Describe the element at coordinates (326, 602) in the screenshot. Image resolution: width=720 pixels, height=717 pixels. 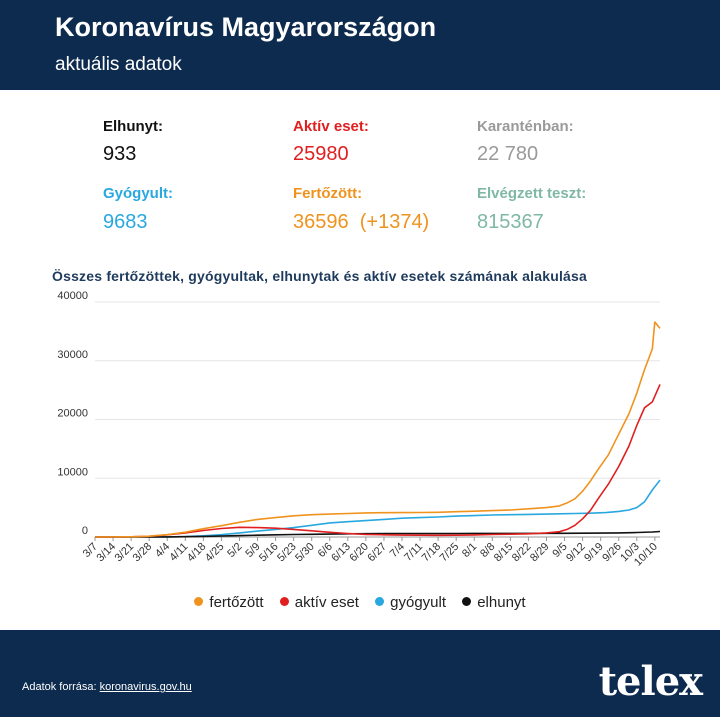
I see `legend-label: aktív eset` at that location.